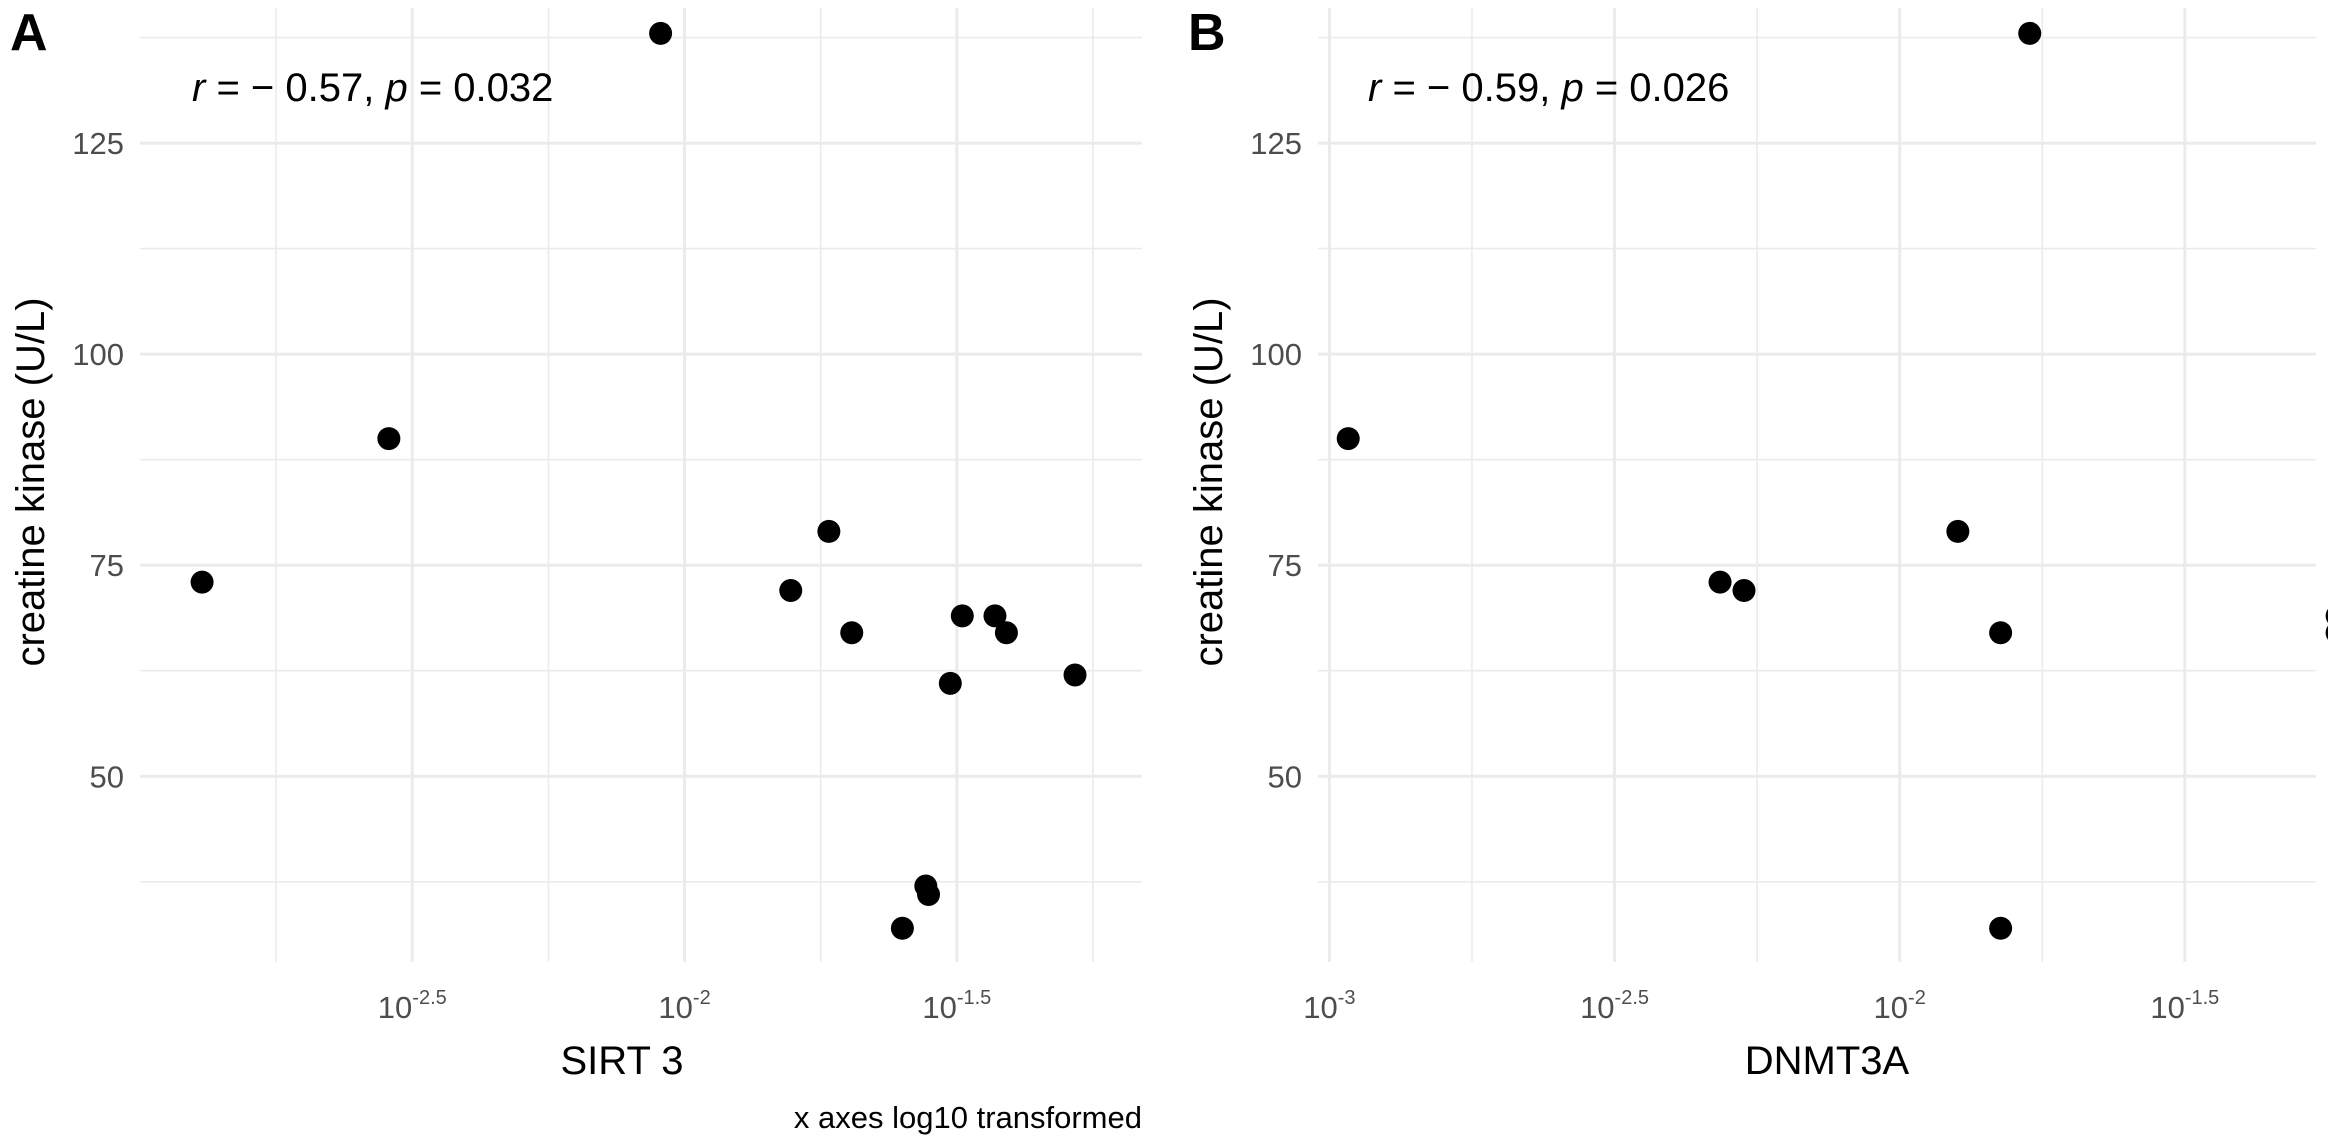 The height and width of the screenshot is (1144, 2328). I want to click on p-value: = 0.032, so click(481, 88).